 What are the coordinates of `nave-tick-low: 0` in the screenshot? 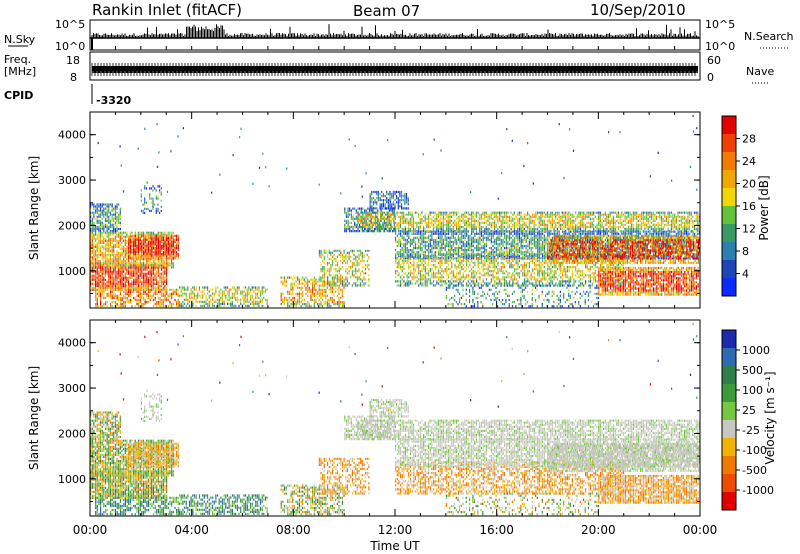 It's located at (710, 77).